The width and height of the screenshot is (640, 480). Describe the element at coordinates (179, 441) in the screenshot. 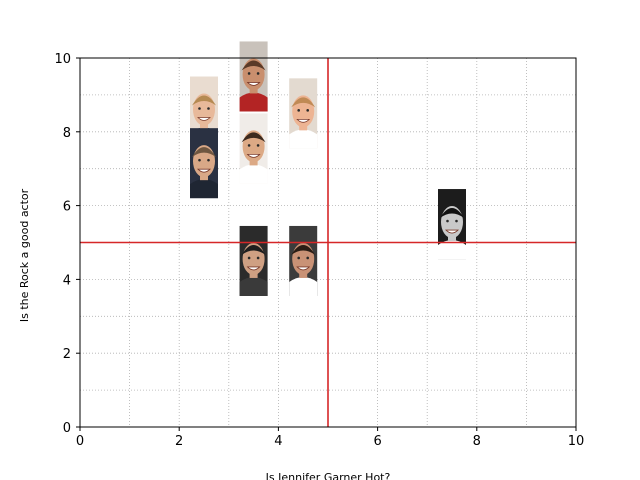

I see `x-tick-label: 2` at that location.